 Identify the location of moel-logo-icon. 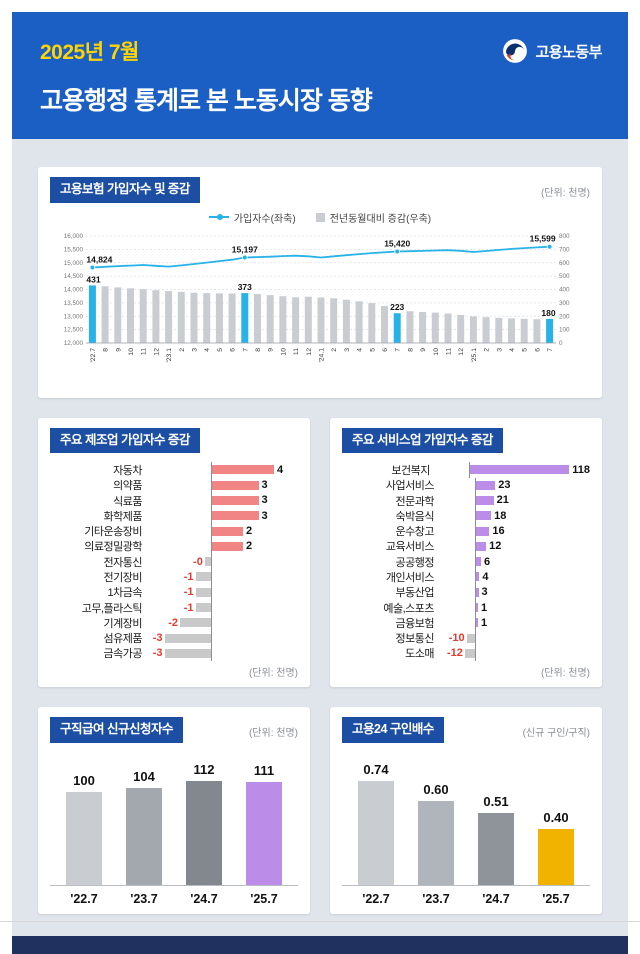
(515, 51).